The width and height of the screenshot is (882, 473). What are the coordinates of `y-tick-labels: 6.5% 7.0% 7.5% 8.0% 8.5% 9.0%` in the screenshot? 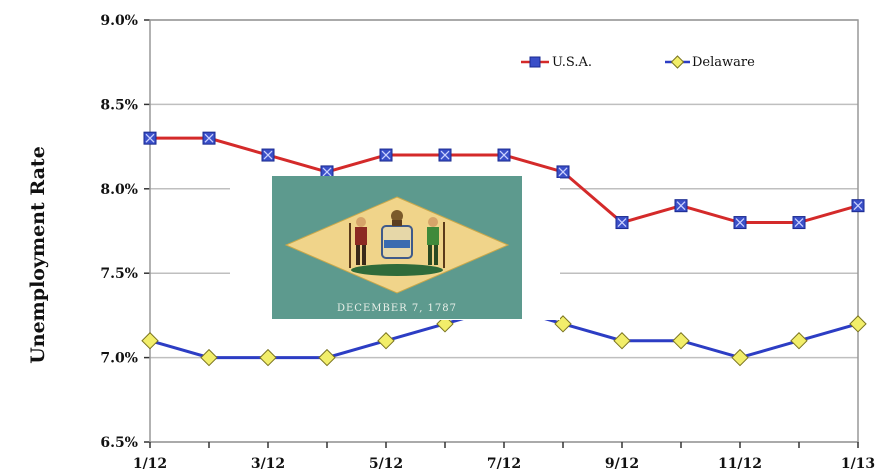 It's located at (119, 232).